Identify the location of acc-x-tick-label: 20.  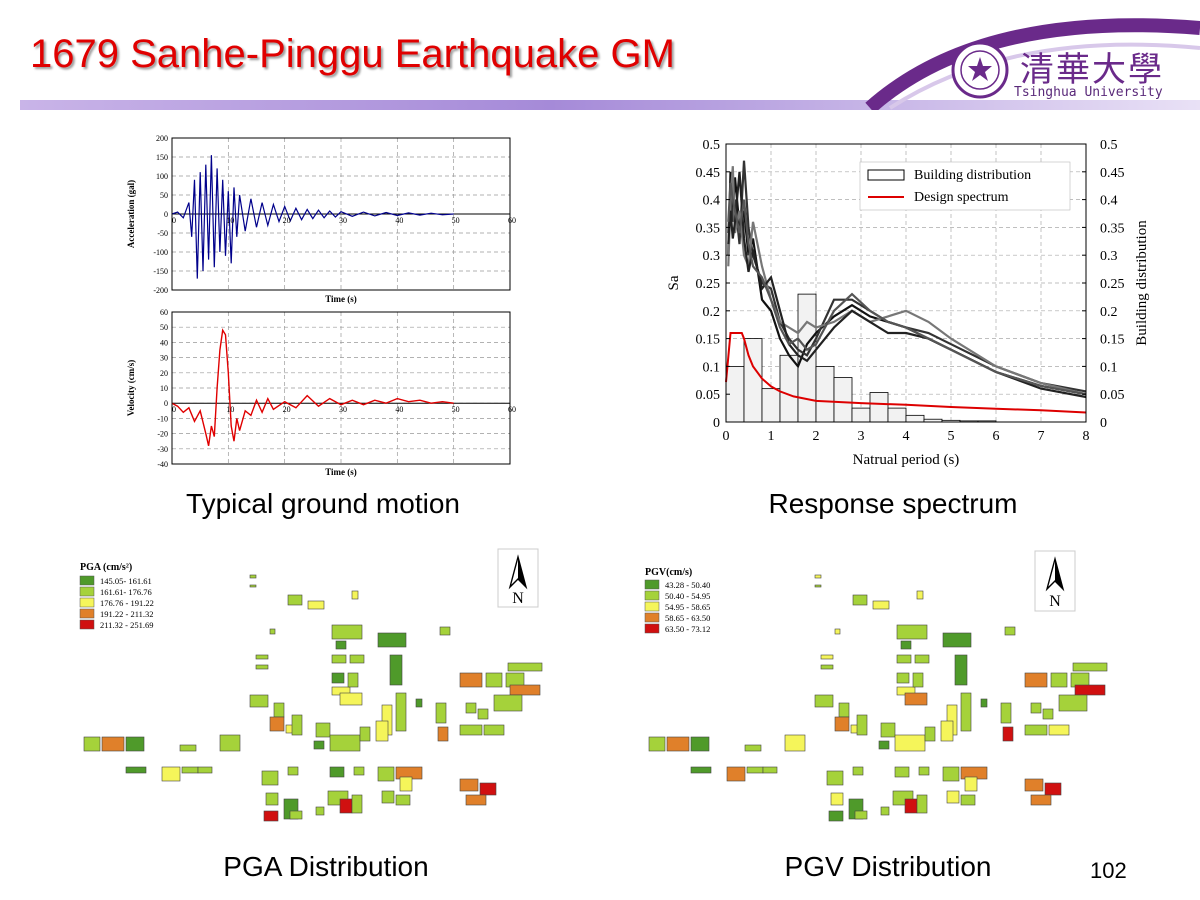
(287, 220).